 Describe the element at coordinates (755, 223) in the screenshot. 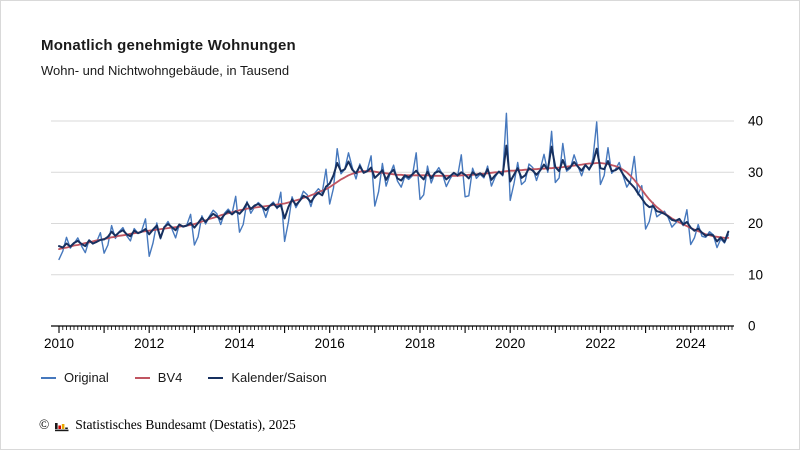

I see `y-tick-label: 20` at that location.